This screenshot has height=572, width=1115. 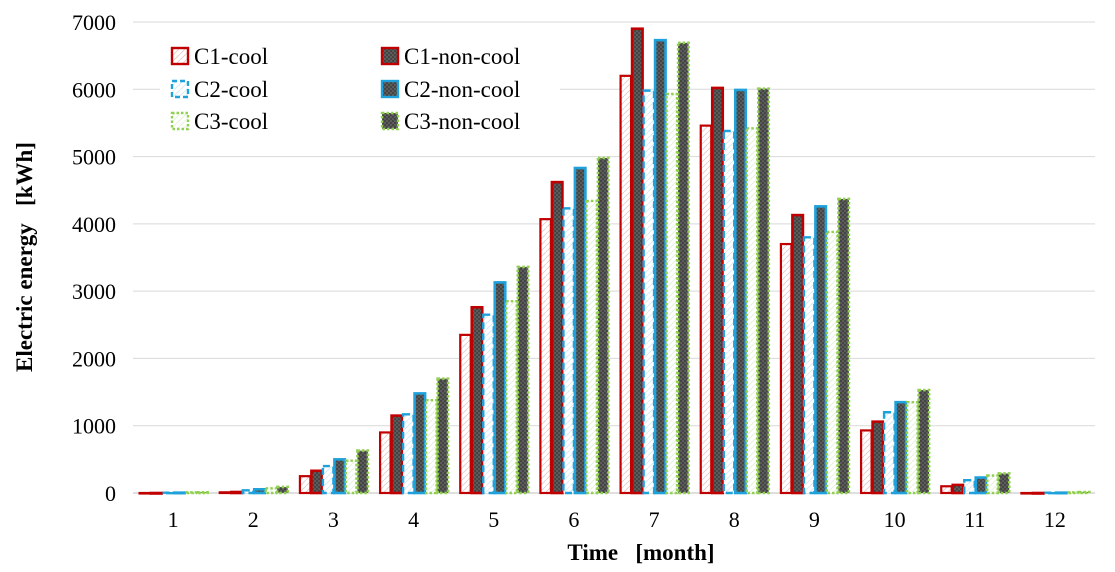 What do you see at coordinates (94, 157) in the screenshot?
I see `y-tick-label: 5000` at bounding box center [94, 157].